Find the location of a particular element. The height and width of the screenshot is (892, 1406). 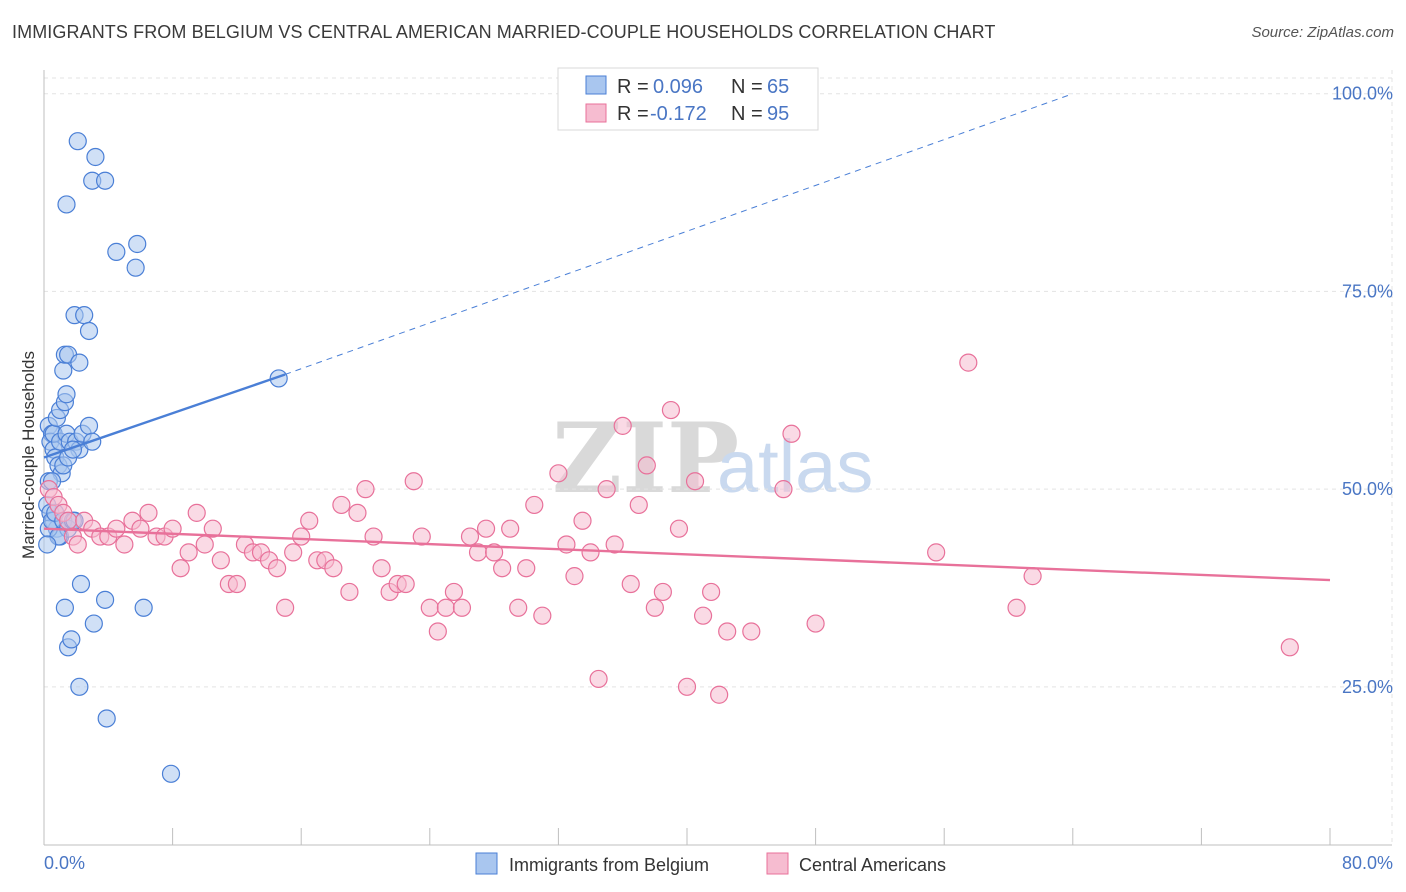

y-tick-label-2: 75.0% is located at coordinates (1367, 291).